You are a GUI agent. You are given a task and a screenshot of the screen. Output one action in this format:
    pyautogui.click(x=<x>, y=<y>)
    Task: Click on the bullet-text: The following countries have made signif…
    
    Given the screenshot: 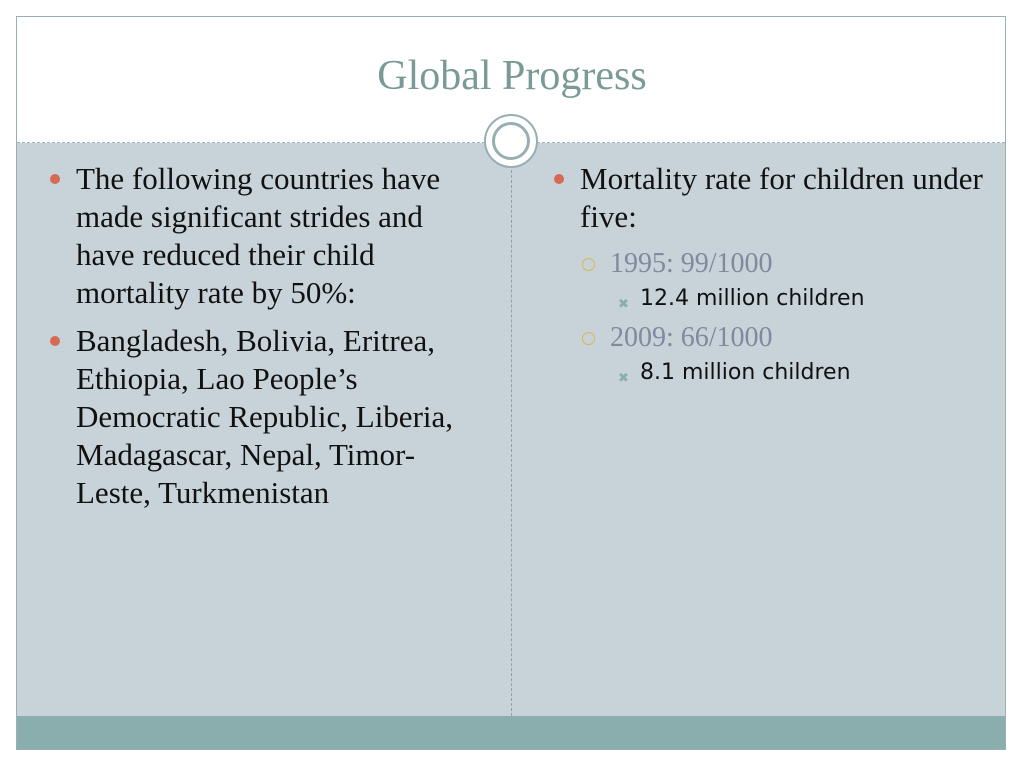 What is the action you would take?
    pyautogui.click(x=258, y=235)
    